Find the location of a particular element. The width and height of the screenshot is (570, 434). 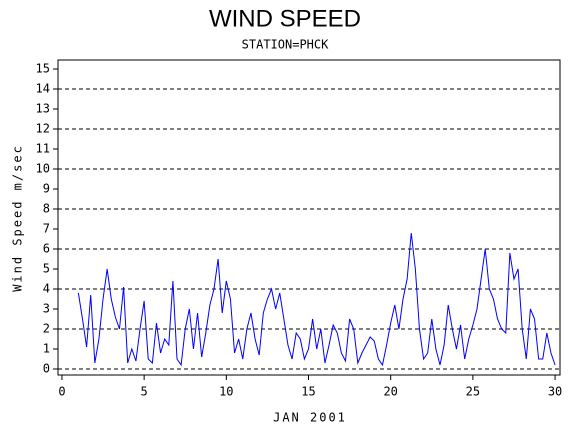

y-tick-label: 12 is located at coordinates (43, 129).